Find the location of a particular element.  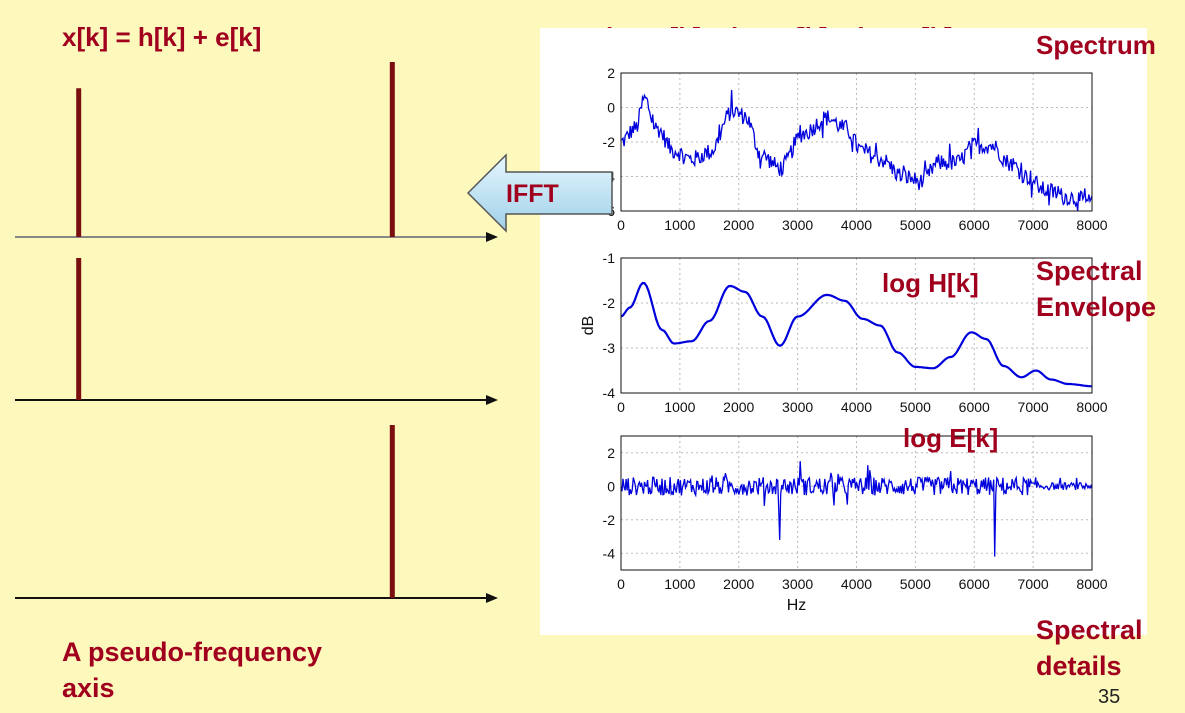

ifft-arrow is located at coordinates (539, 193).